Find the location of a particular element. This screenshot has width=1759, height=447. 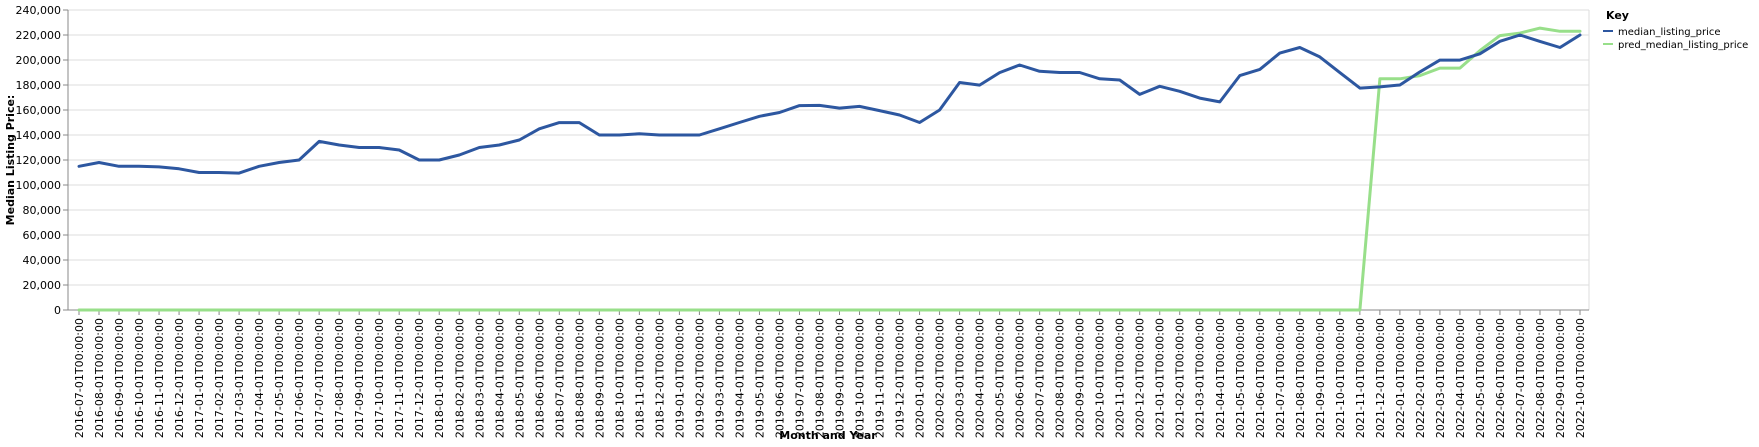

x-tick-label: 2021-08-01T00:00:00 is located at coordinates (1300, 378).